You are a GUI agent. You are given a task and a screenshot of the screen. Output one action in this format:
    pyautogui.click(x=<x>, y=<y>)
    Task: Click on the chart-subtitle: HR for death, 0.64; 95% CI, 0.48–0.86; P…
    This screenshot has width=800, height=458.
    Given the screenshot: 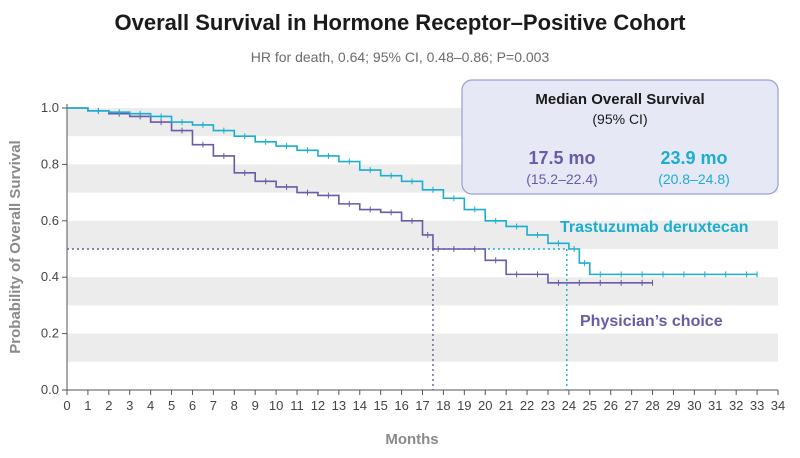 What is the action you would take?
    pyautogui.click(x=400, y=57)
    